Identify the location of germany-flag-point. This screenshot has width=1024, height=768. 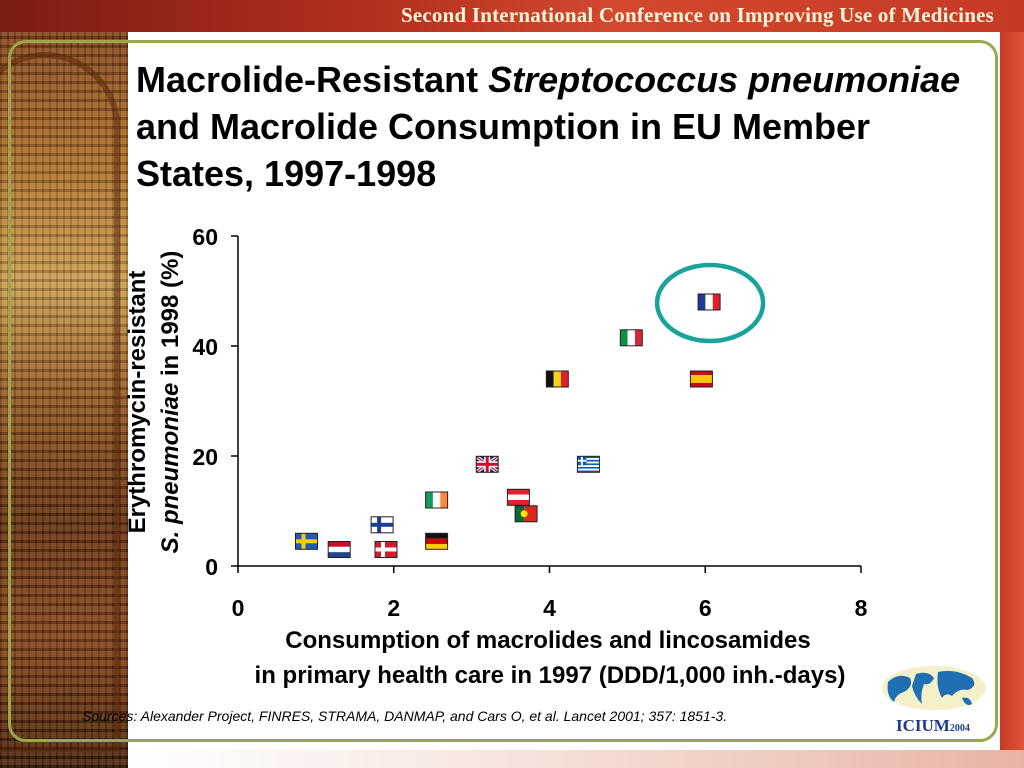
(437, 541).